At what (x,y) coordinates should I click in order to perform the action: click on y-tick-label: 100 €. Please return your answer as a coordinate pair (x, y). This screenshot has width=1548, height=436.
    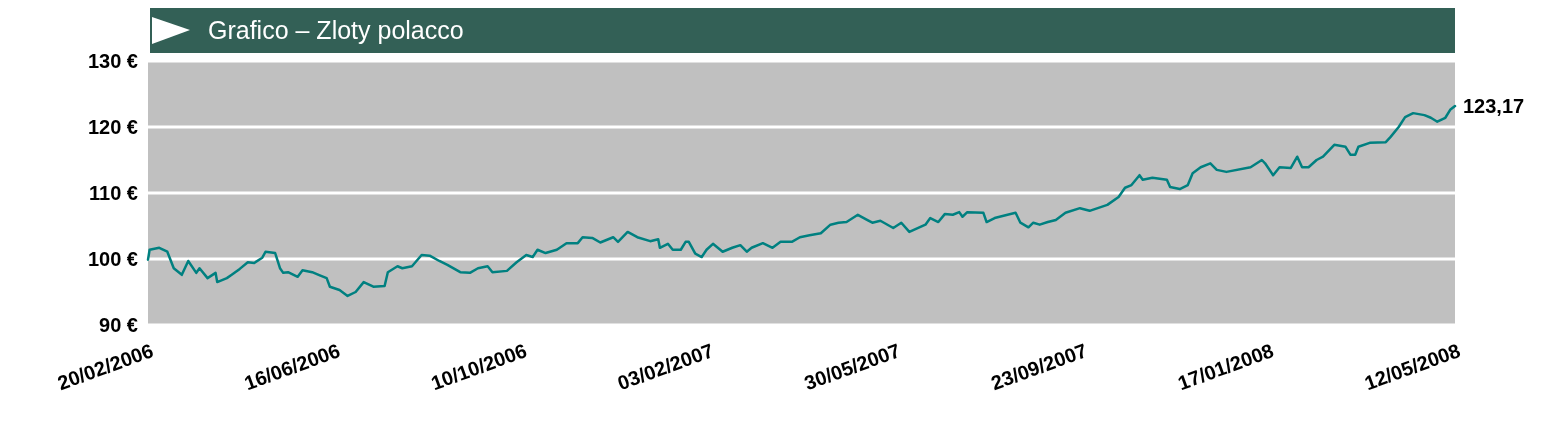
    Looking at the image, I should click on (112, 259).